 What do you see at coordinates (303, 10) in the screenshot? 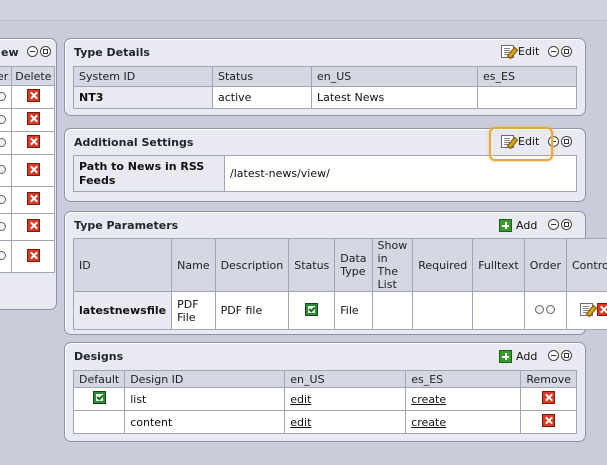
I see `top-bar` at bounding box center [303, 10].